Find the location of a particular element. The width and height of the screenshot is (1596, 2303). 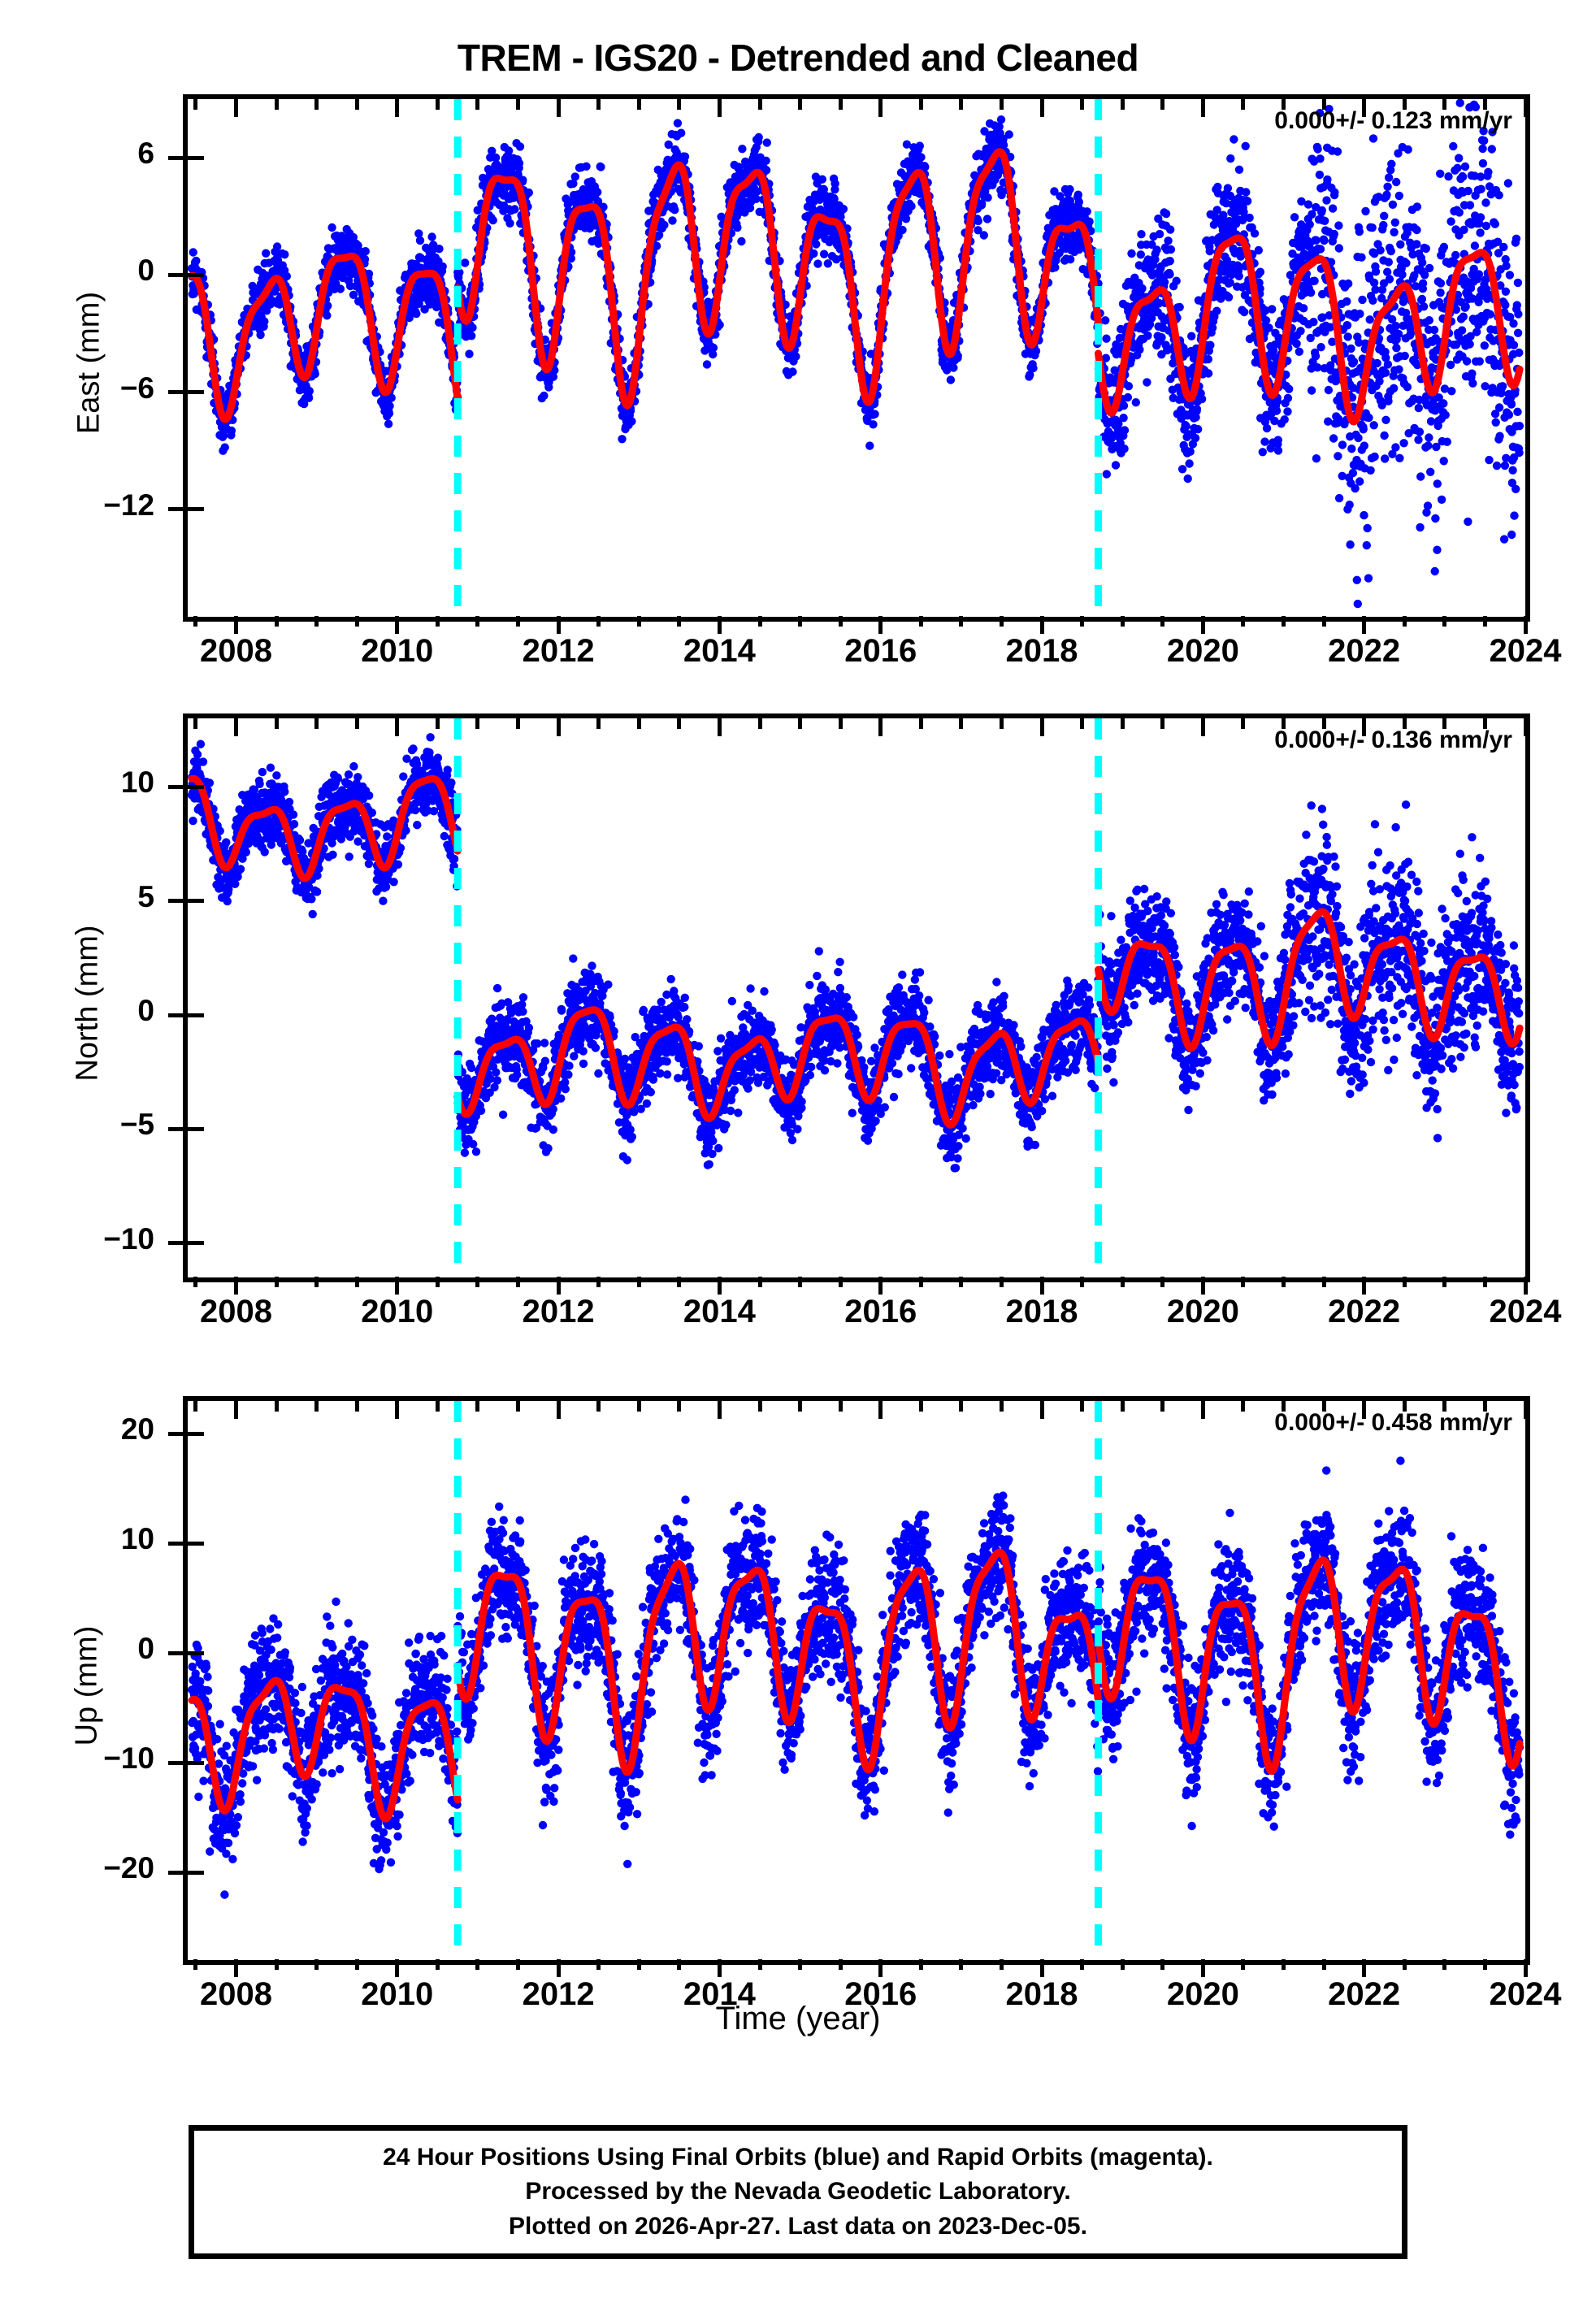

ytick-label: 20 is located at coordinates (81, 1429).